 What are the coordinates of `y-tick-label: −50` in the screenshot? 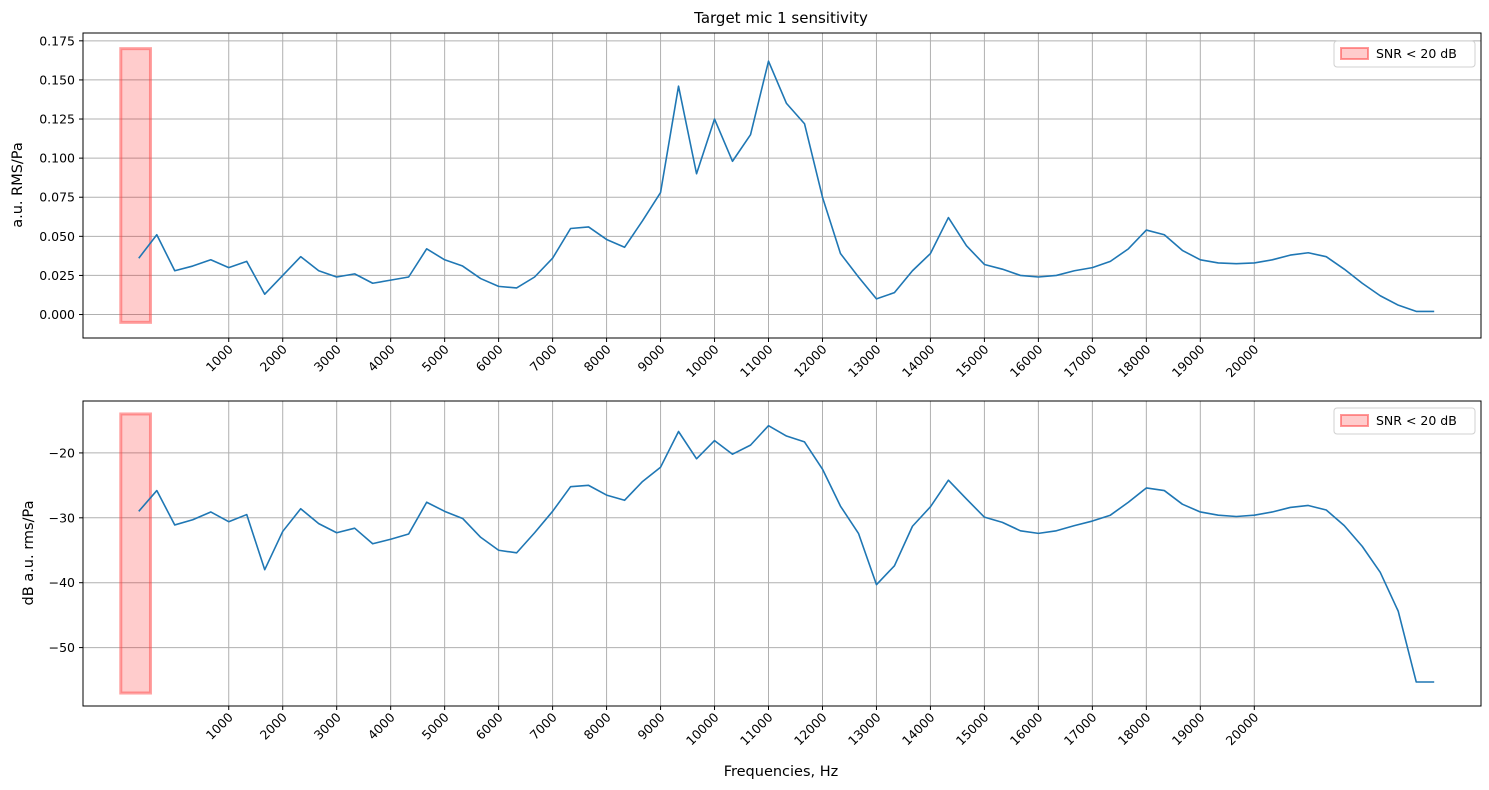 It's located at (62, 647).